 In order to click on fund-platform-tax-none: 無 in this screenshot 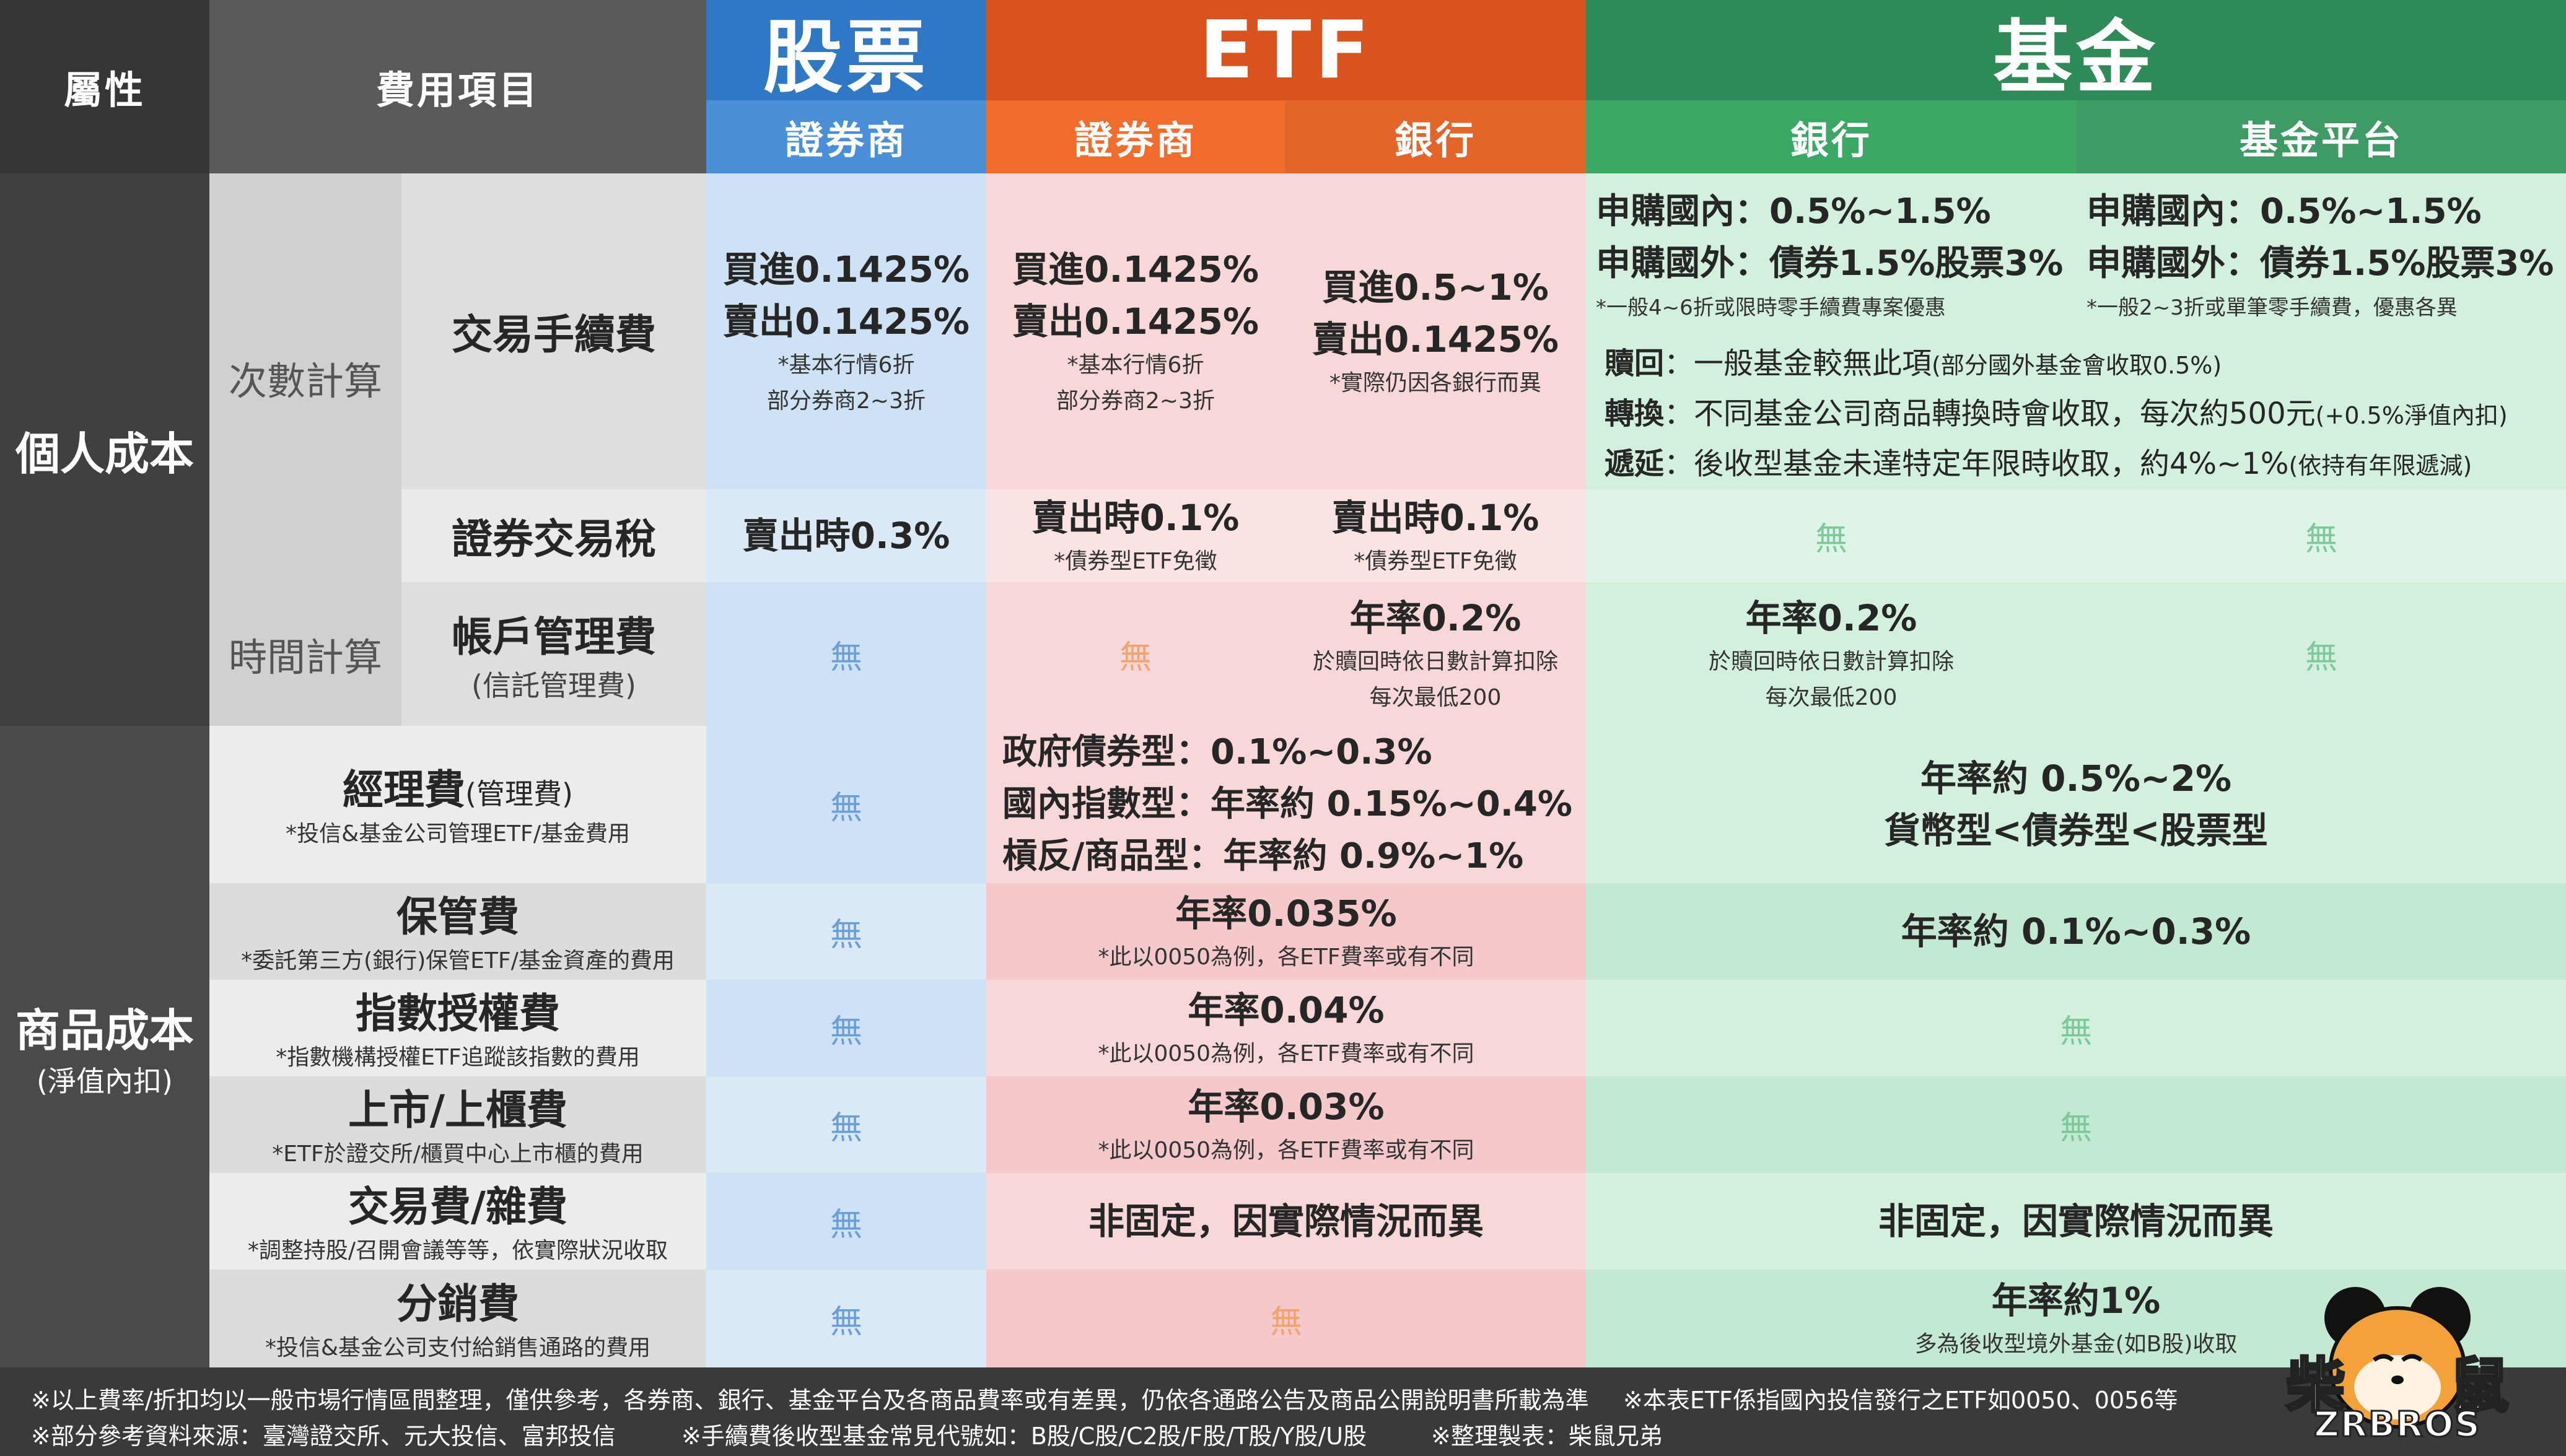, I will do `click(2321, 539)`.